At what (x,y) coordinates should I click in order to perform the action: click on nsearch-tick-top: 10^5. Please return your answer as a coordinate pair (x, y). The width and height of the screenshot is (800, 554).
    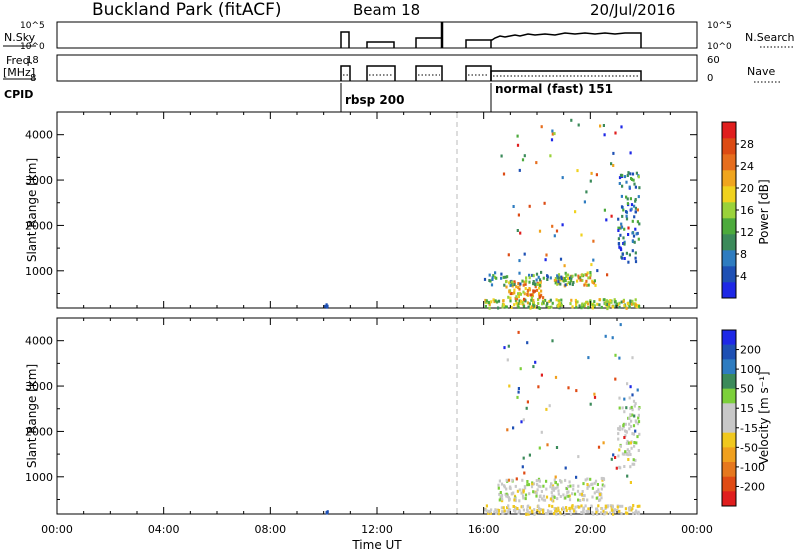
    Looking at the image, I should click on (719, 26).